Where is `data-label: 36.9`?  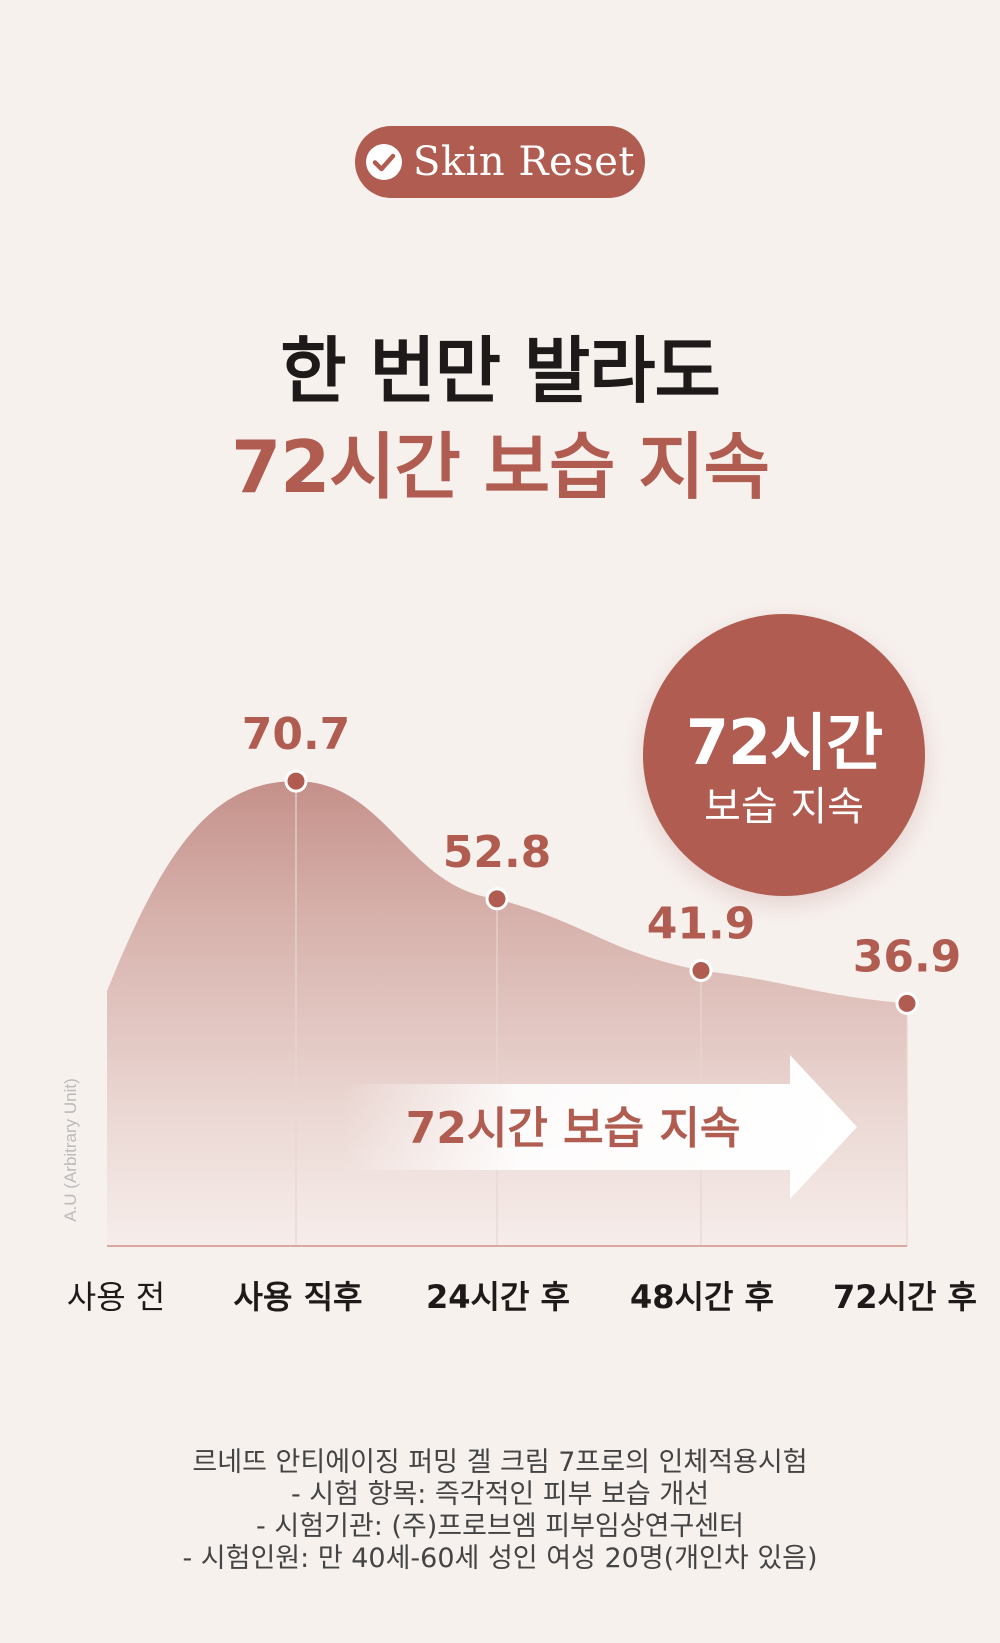
data-label: 36.9 is located at coordinates (907, 956).